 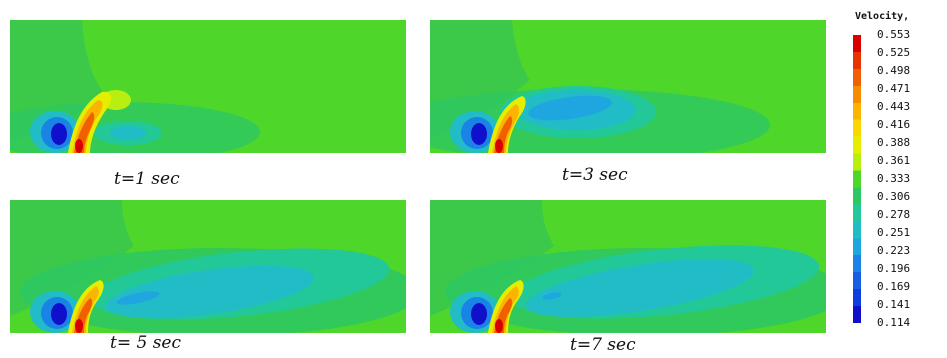 I want to click on legend-level-label: 0.114, so click(x=894, y=322).